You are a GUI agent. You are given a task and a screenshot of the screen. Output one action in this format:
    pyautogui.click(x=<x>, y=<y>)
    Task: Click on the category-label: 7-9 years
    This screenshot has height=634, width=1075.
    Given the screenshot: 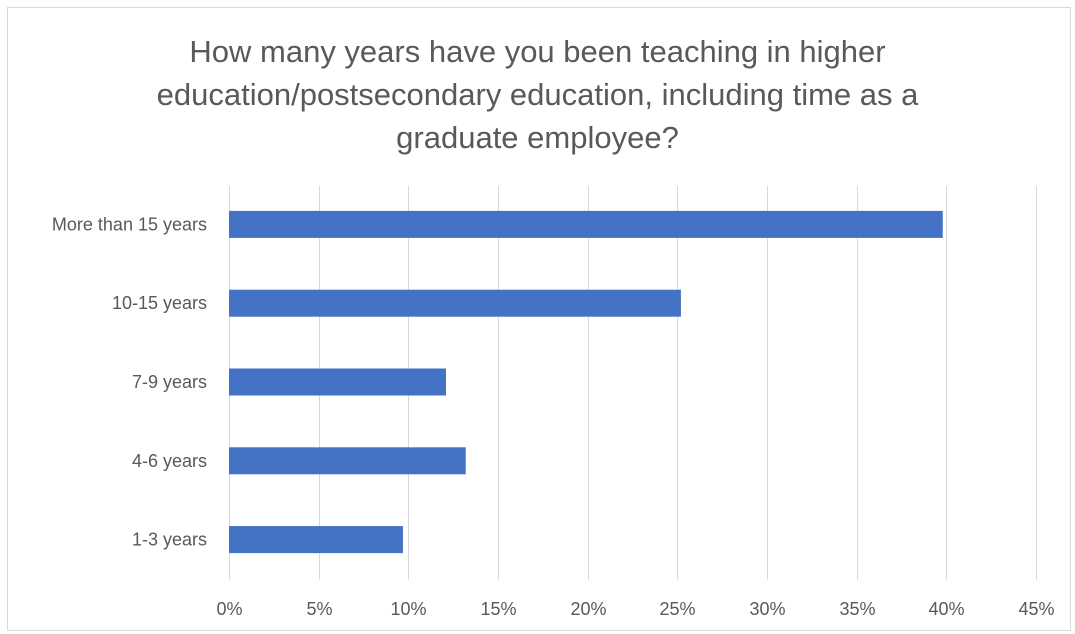 What is the action you would take?
    pyautogui.click(x=169, y=382)
    